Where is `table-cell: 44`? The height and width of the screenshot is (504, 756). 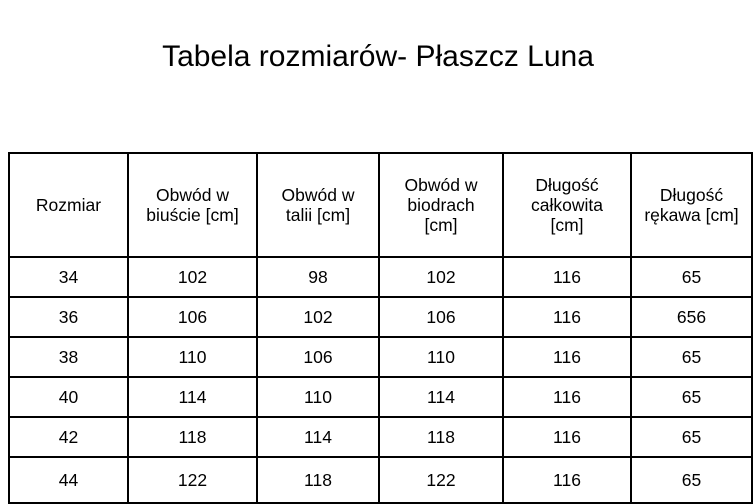
table-cell: 44 is located at coordinates (68, 480).